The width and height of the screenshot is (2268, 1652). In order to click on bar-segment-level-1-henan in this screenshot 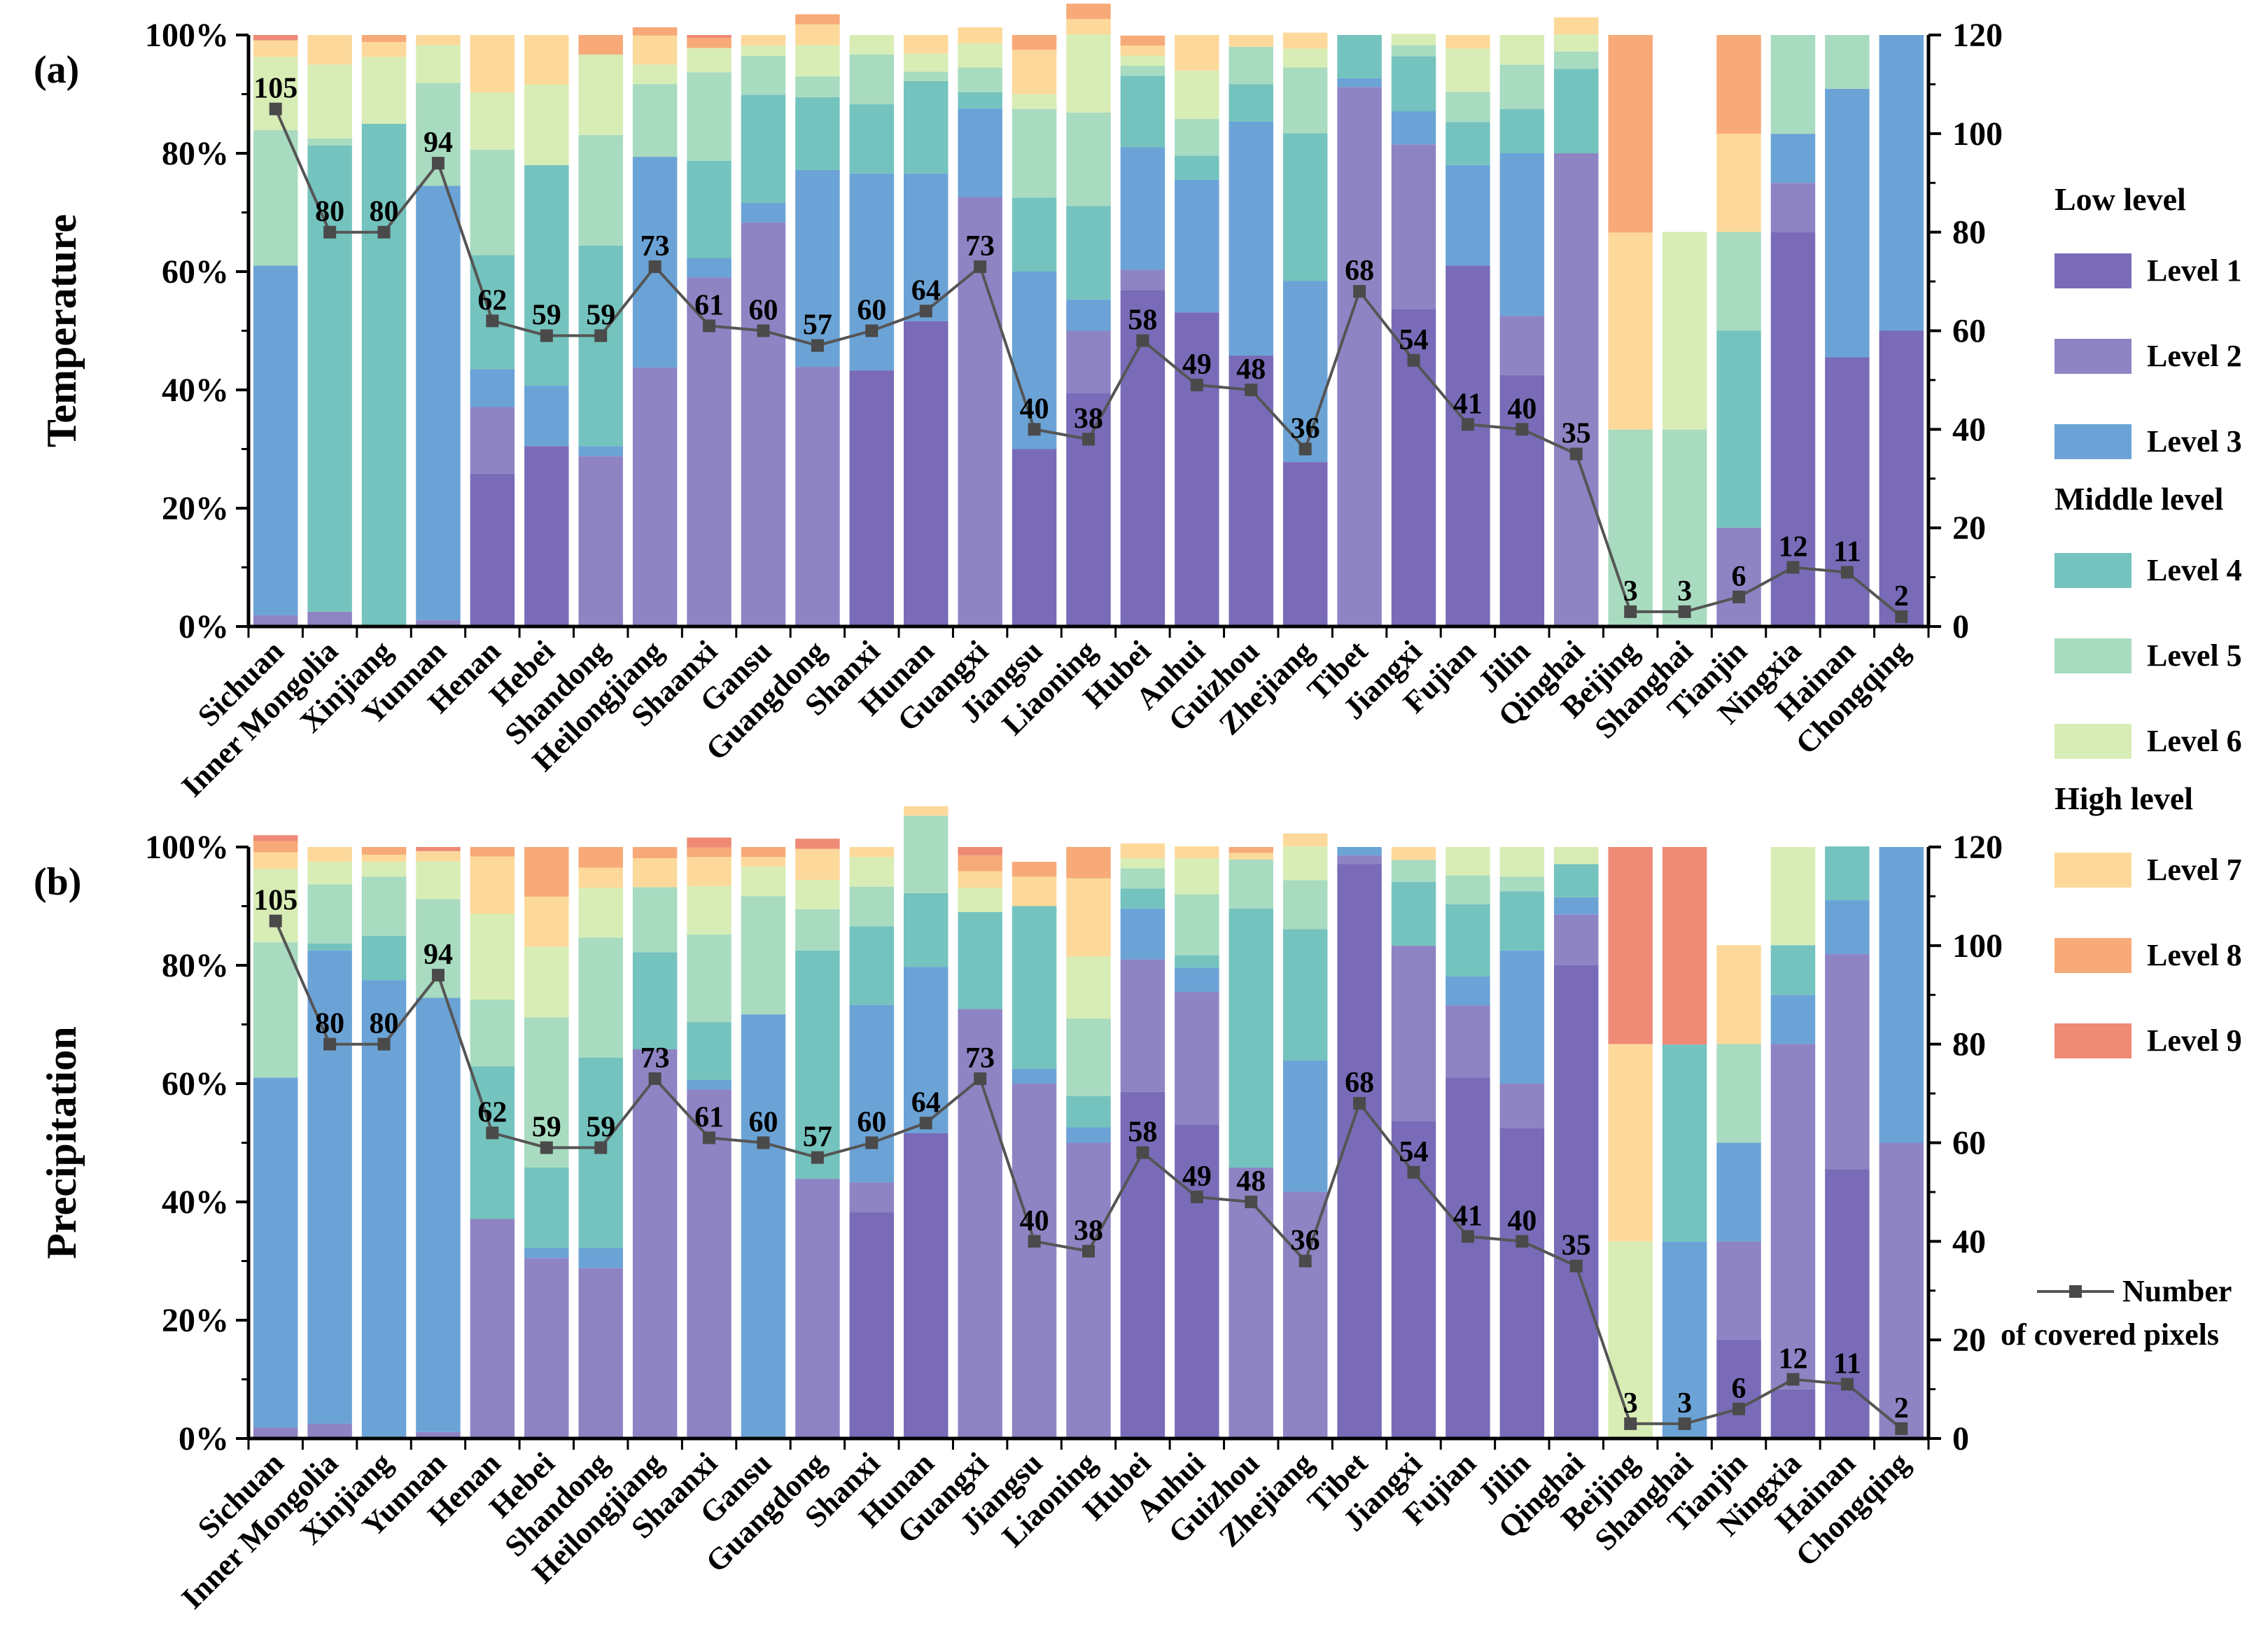, I will do `click(492, 549)`.